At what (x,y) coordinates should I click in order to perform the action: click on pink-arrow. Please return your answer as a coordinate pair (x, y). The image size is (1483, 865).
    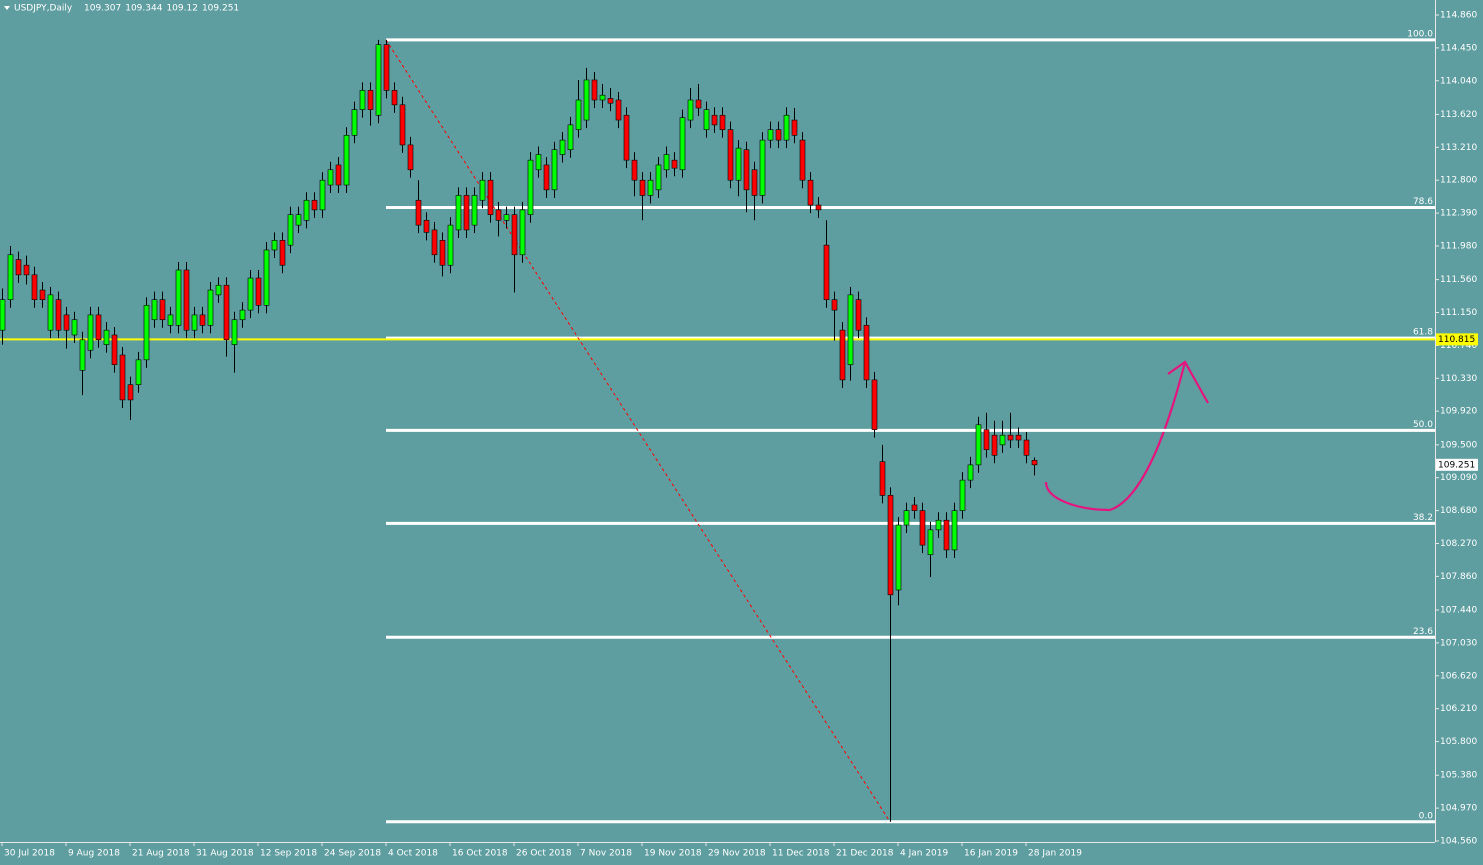
    Looking at the image, I should click on (1126, 436).